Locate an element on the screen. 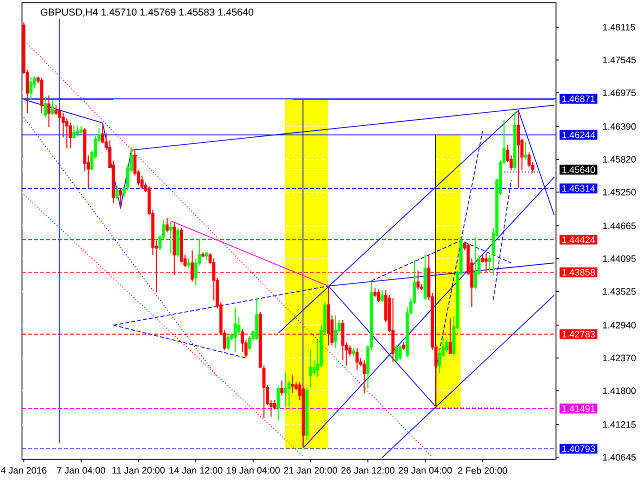 This screenshot has height=480, width=640. y-tick-label: 1.47545 is located at coordinates (619, 60).